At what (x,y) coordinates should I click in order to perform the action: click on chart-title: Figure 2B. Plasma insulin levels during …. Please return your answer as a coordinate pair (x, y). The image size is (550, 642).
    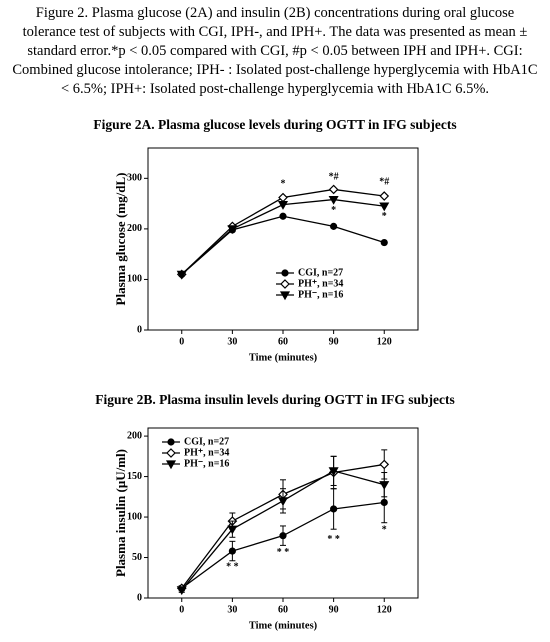
    Looking at the image, I should click on (275, 399).